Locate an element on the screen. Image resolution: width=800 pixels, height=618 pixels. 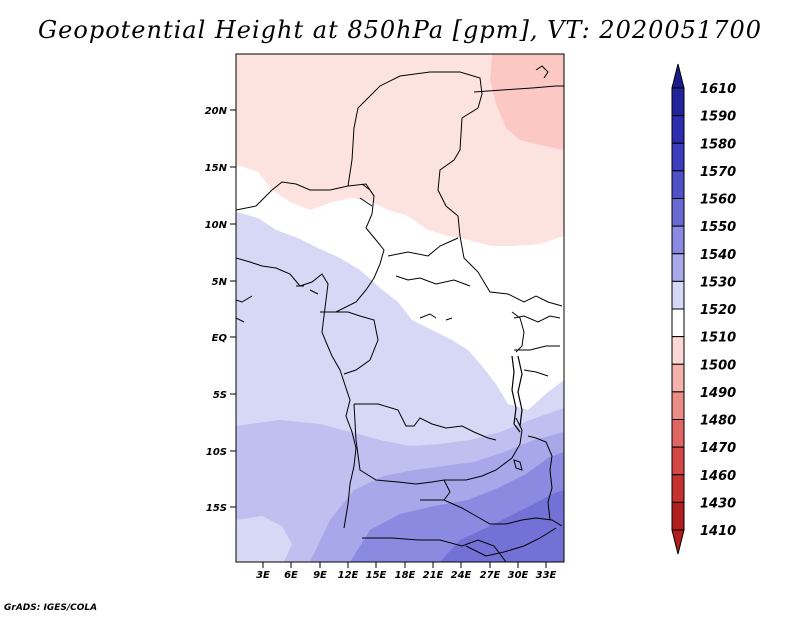
lon-tick: 21E is located at coordinates (433, 571).